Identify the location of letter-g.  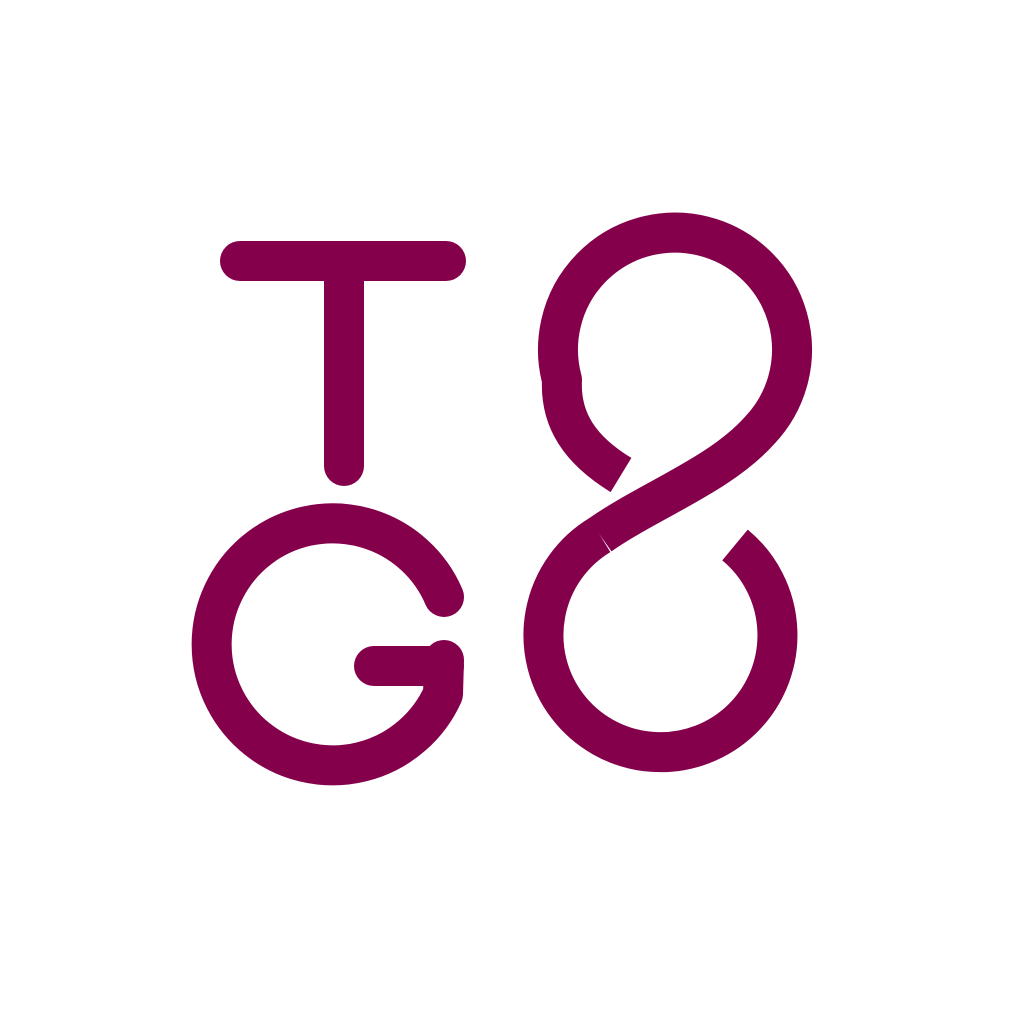
(327, 644).